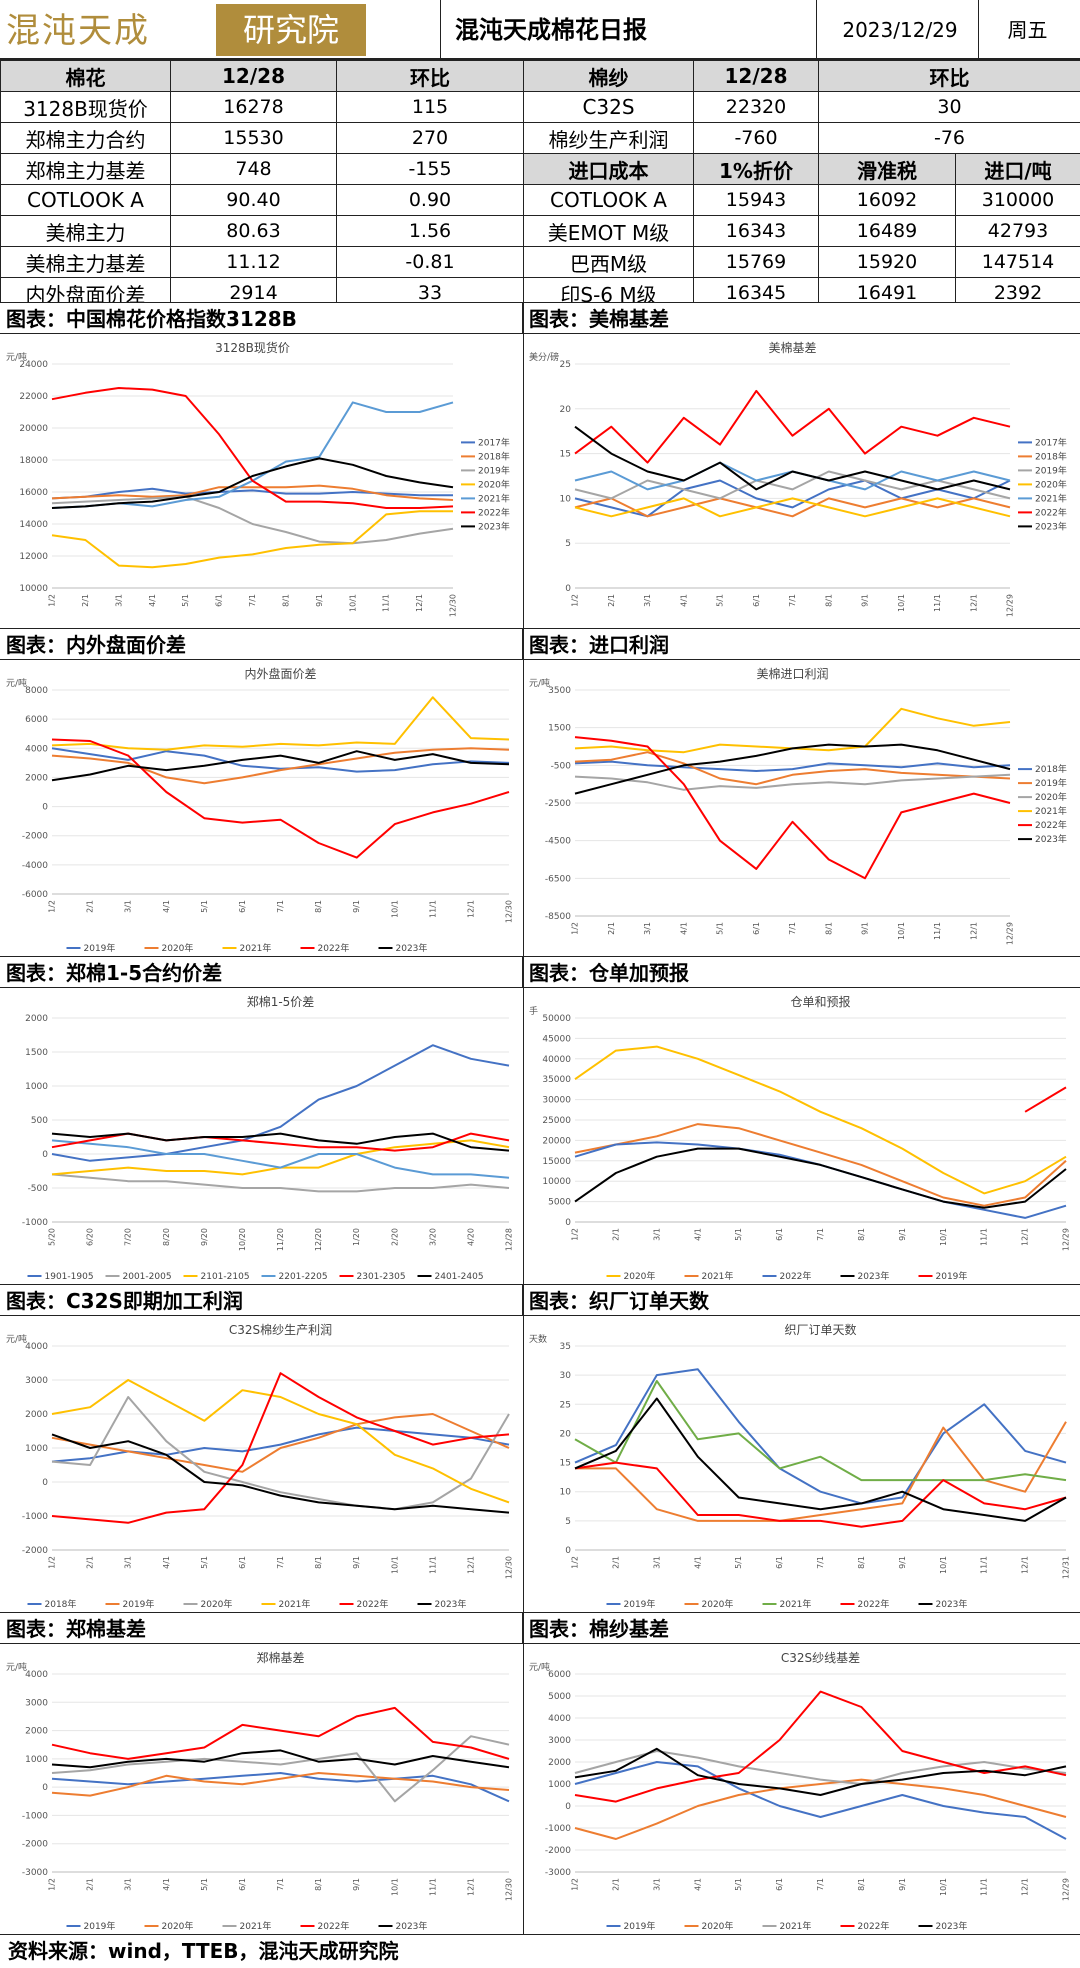  Describe the element at coordinates (568, 1522) in the screenshot. I see `y-tick-label: 5` at that location.